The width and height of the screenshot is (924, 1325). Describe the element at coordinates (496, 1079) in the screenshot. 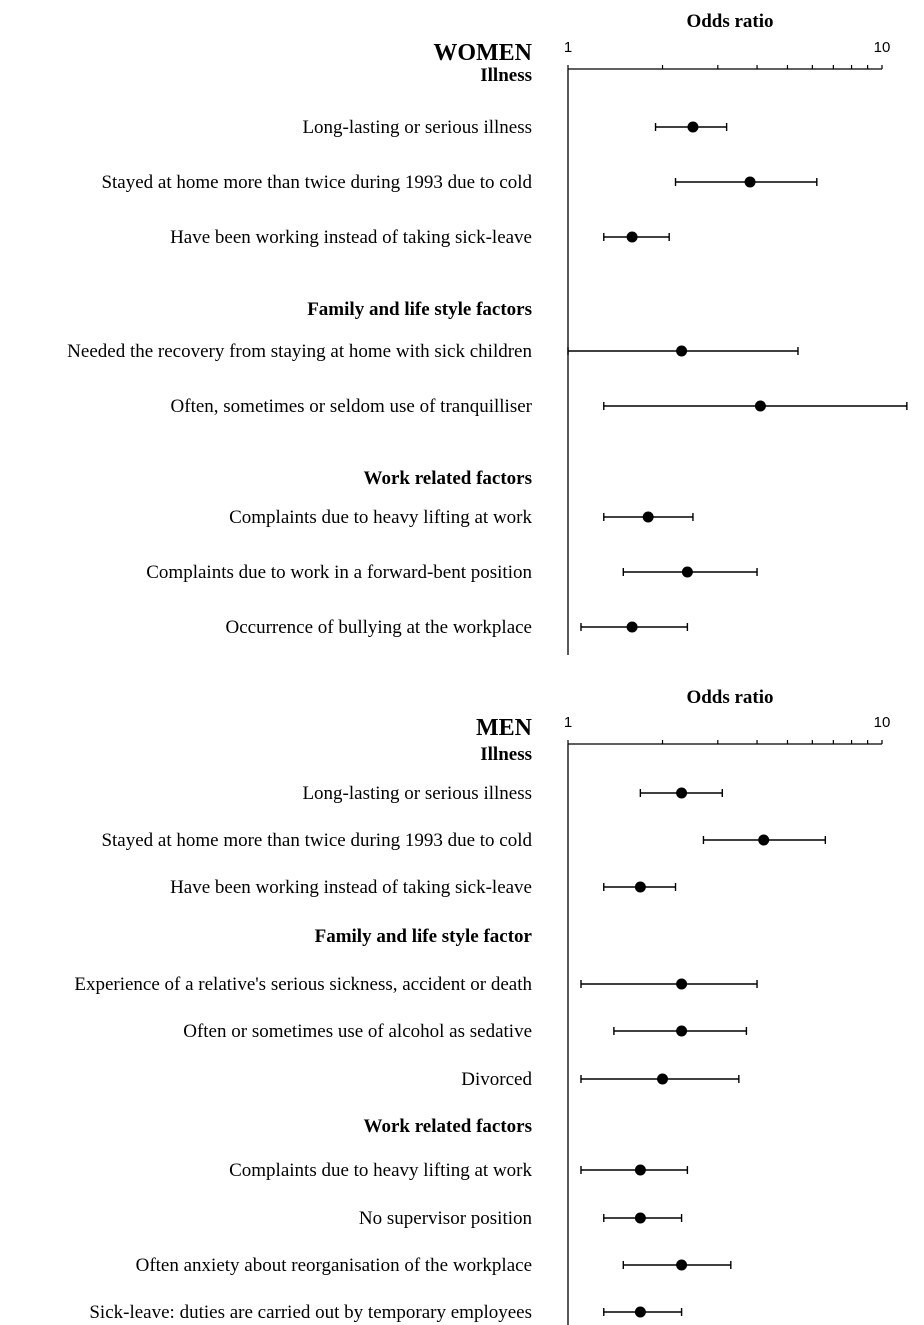

I see `row-label: Divorced` at that location.